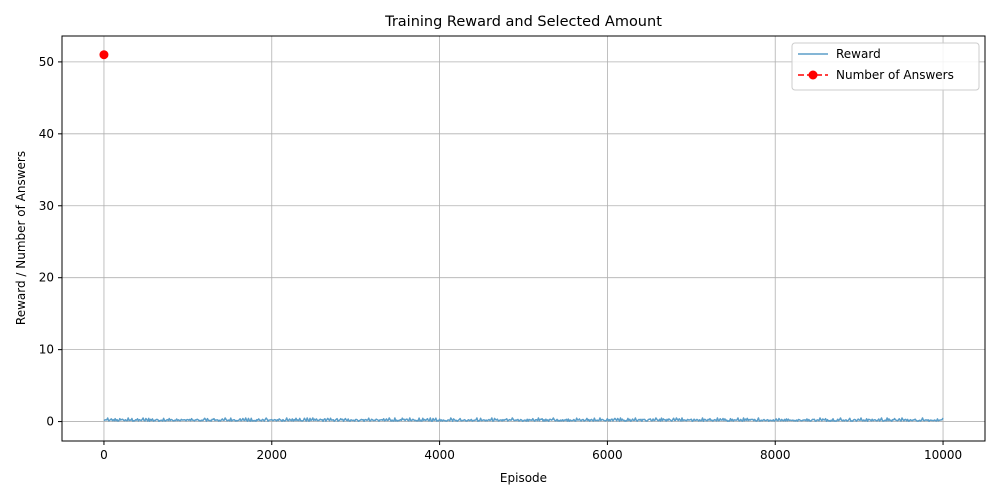 This screenshot has width=1000, height=500. What do you see at coordinates (21, 238) in the screenshot?
I see `y-axis-title: Reward / Number of Answers` at bounding box center [21, 238].